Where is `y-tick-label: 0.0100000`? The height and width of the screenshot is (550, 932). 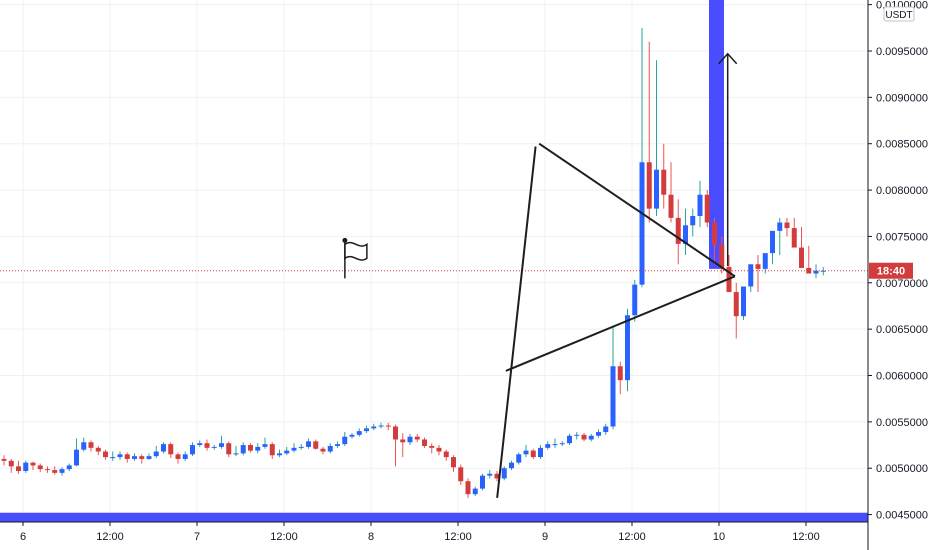
y-tick-label: 0.0100000 is located at coordinates (902, 6).